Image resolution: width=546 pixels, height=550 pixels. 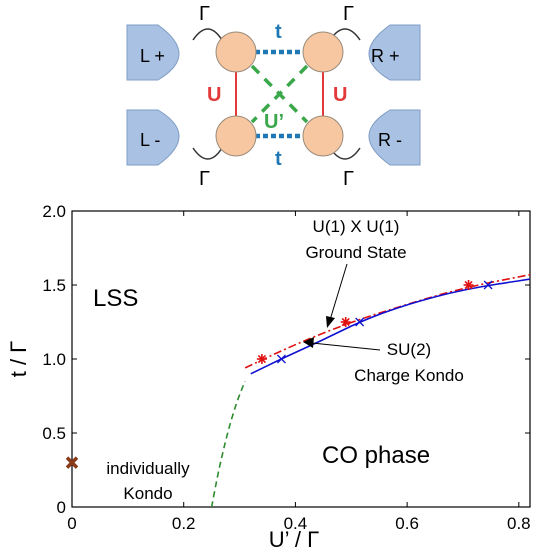 What do you see at coordinates (207, 34) in the screenshot?
I see `gamma-arc-left-top` at bounding box center [207, 34].